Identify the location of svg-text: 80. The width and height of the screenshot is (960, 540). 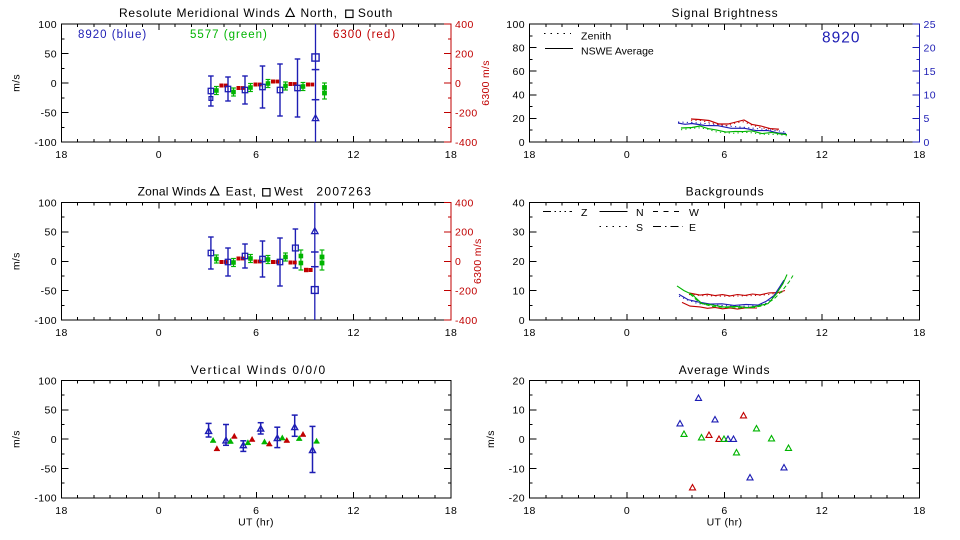
(519, 48).